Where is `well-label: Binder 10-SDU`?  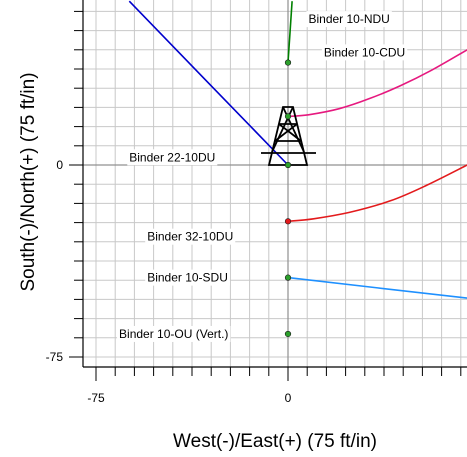
well-label: Binder 10-SDU is located at coordinates (187, 278).